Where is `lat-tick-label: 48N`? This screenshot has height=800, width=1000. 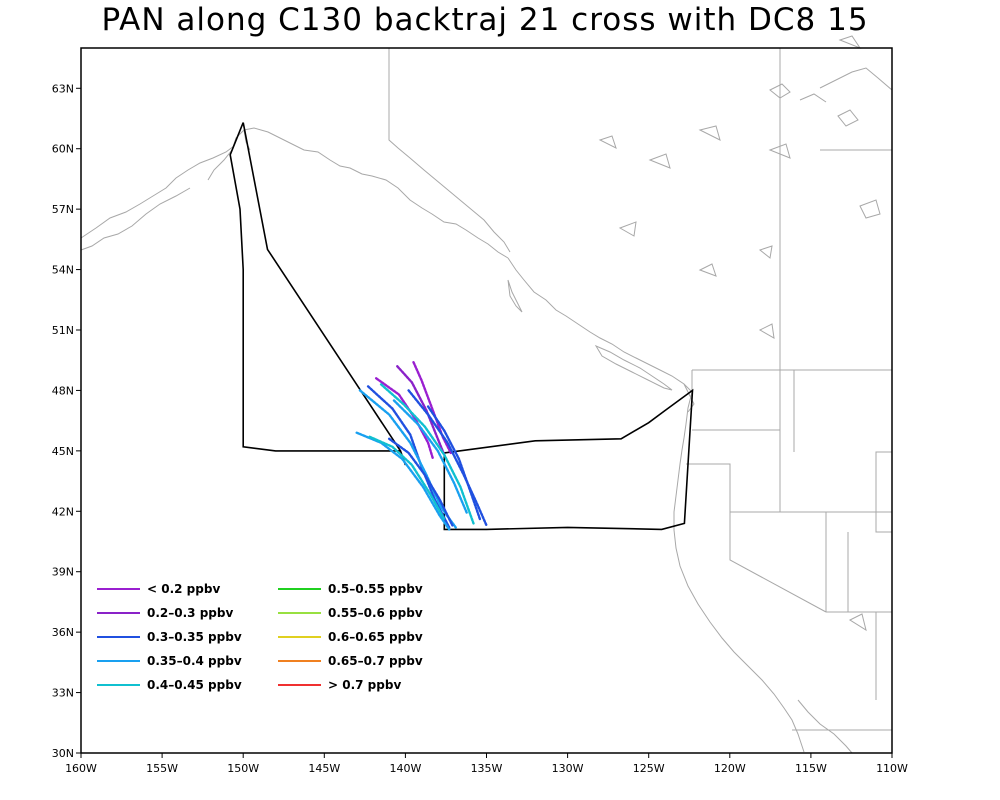
lat-tick-label: 48N is located at coordinates (63, 390).